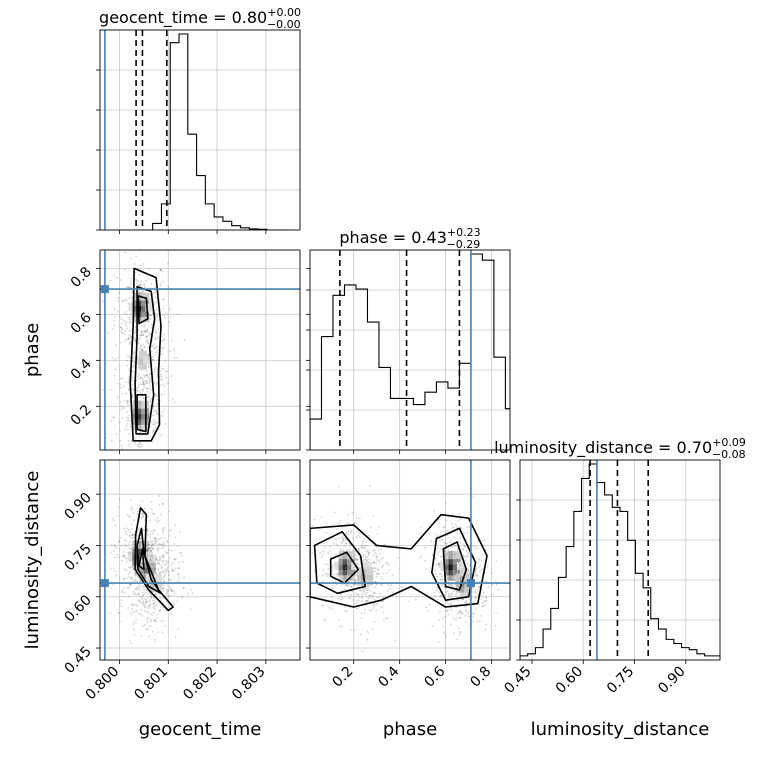 Image resolution: width=760 pixels, height=760 pixels. I want to click on title-geocent_time: geocent_time = 0.80+0.00 −0.00, so click(200, 18).